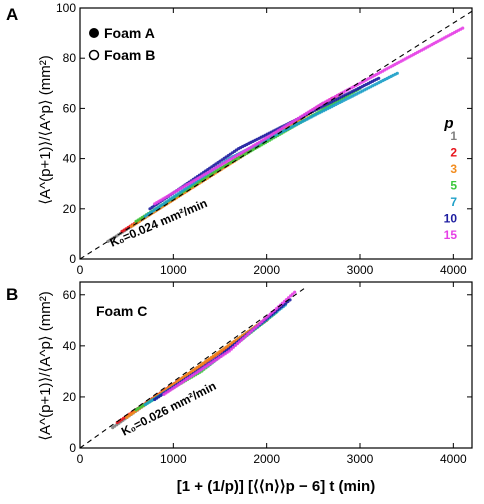  Describe the element at coordinates (360, 270) in the screenshot. I see `panel-a-xtick-label: 3000` at that location.